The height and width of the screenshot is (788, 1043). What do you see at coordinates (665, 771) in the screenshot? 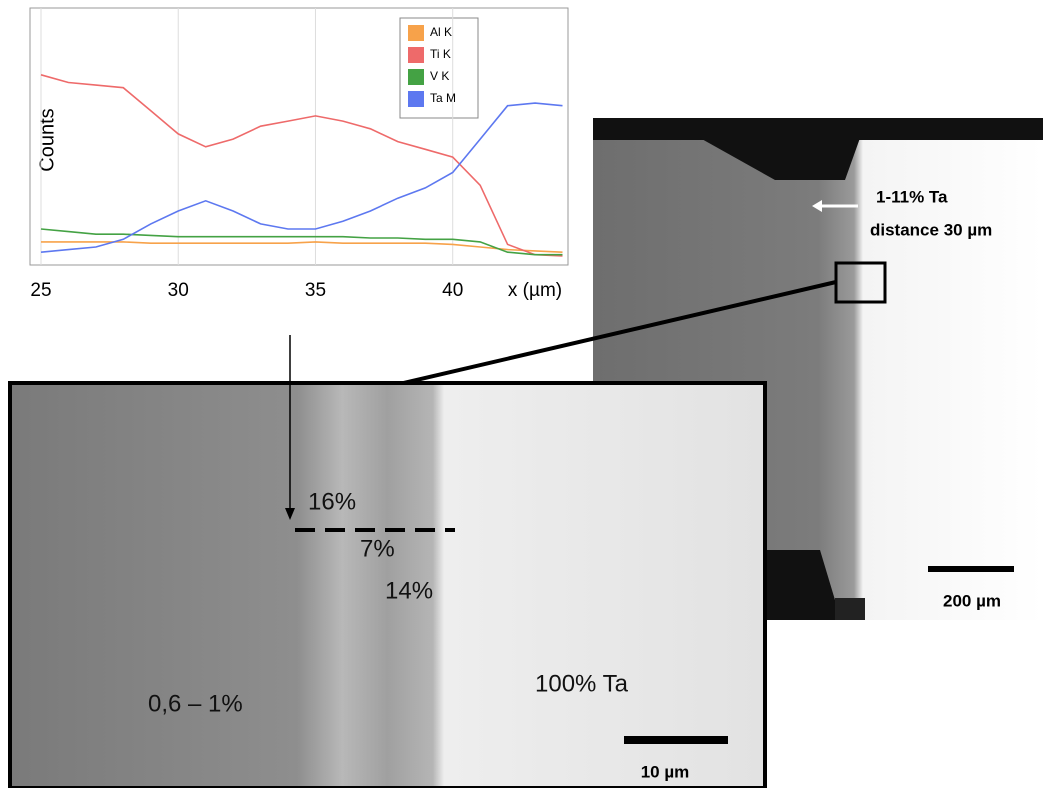
I see `scale-label: 10 µm` at bounding box center [665, 771].